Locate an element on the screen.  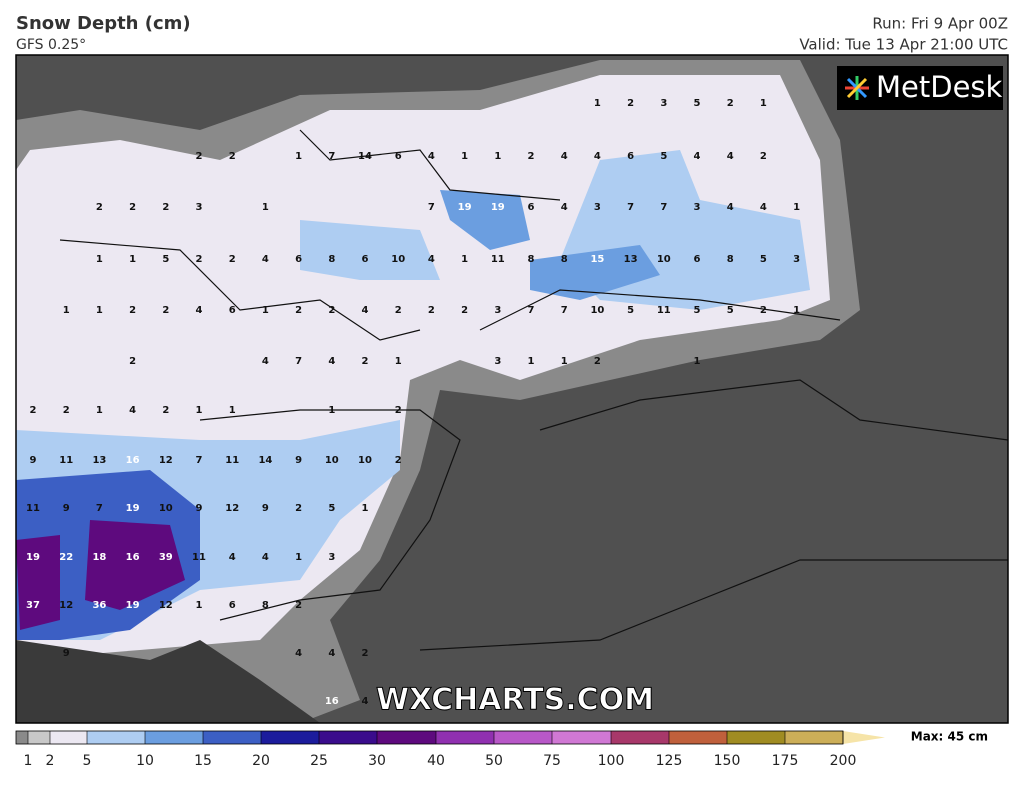
sea is located at coordinates (168, 681).